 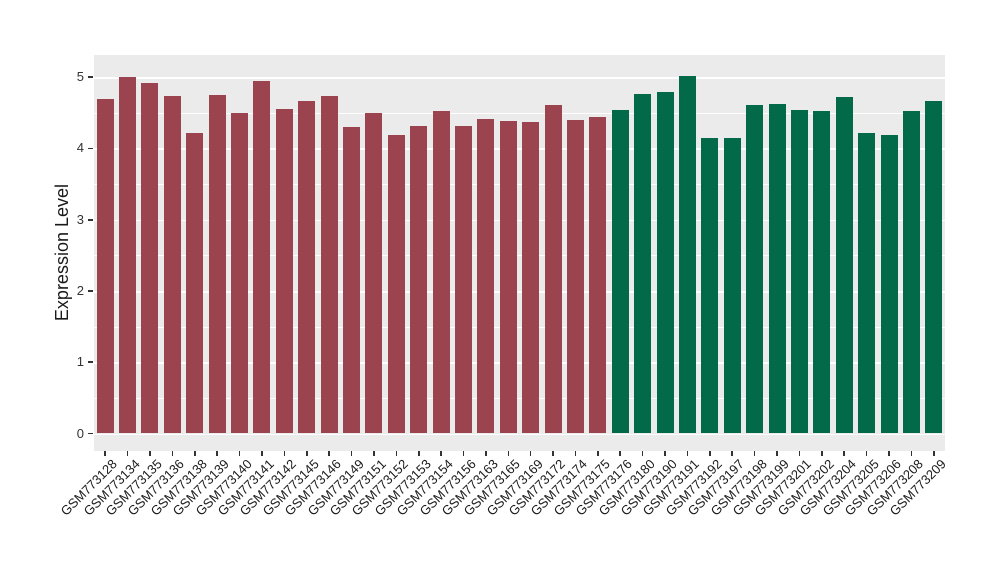 I want to click on y-tick-label: 0, so click(x=80, y=433).